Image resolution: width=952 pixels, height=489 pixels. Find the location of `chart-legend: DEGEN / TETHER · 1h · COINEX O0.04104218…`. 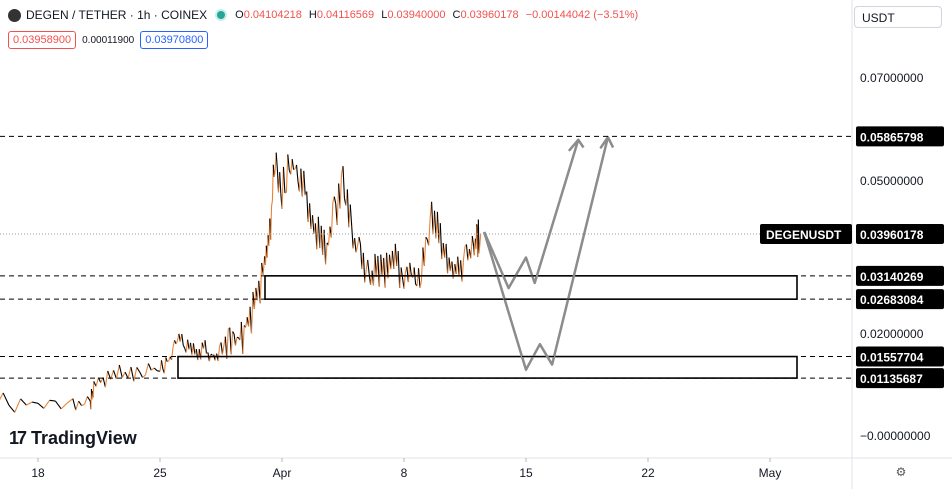

chart-legend: DEGEN / TETHER · 1h · COINEX O0.04104218… is located at coordinates (323, 15).